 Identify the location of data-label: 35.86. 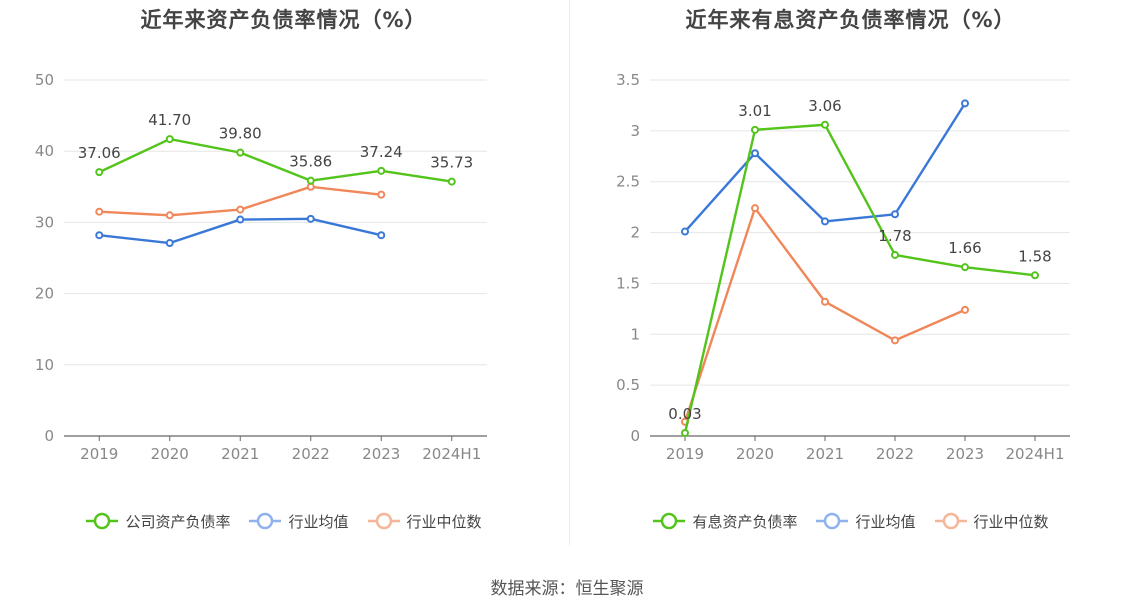
(310, 162).